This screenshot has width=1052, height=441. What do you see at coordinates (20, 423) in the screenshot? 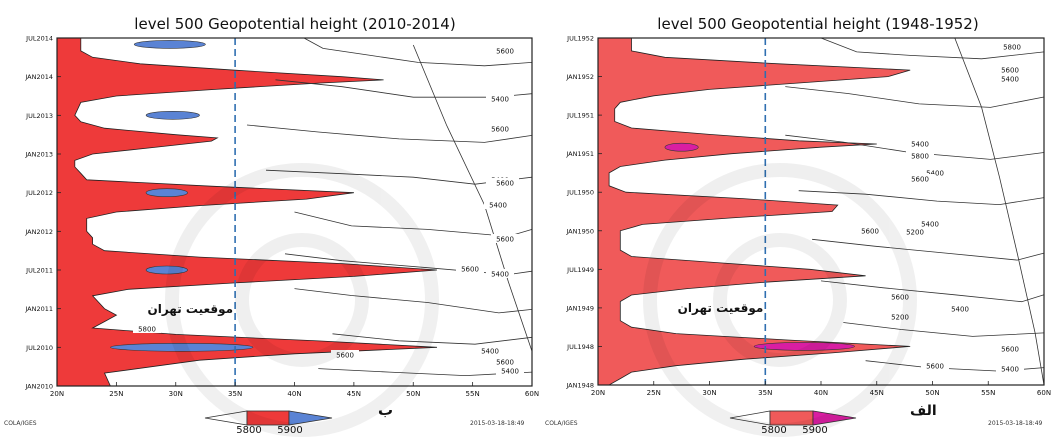
I see `footer-left-source: COLA/IGES` at bounding box center [20, 423].